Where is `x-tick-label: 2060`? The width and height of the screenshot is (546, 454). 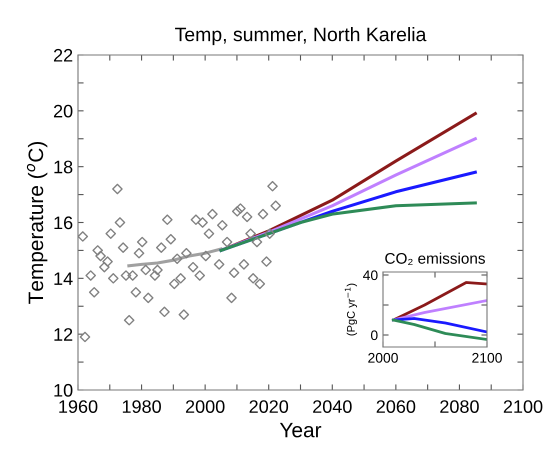
x-tick-label: 2060 is located at coordinates (396, 406).